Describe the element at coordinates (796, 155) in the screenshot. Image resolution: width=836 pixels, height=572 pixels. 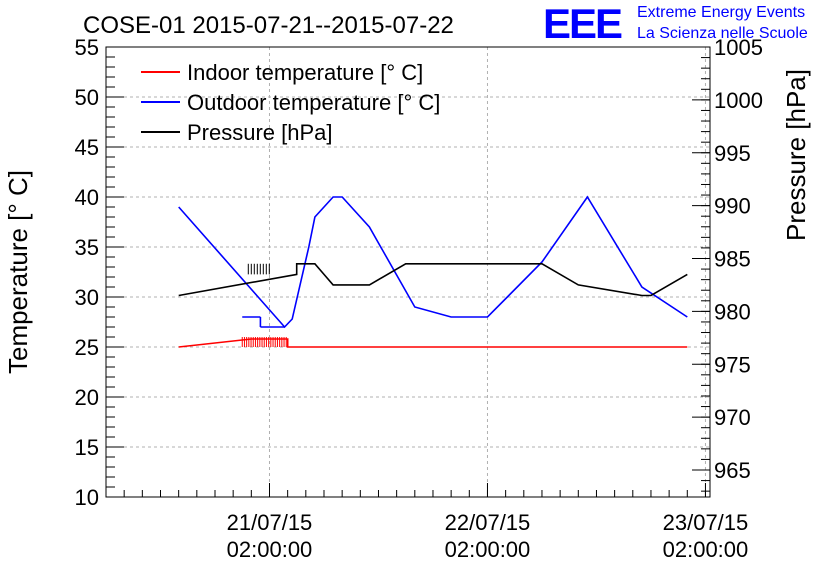
I see `y2-axis-label: Pressure [hPa]` at that location.